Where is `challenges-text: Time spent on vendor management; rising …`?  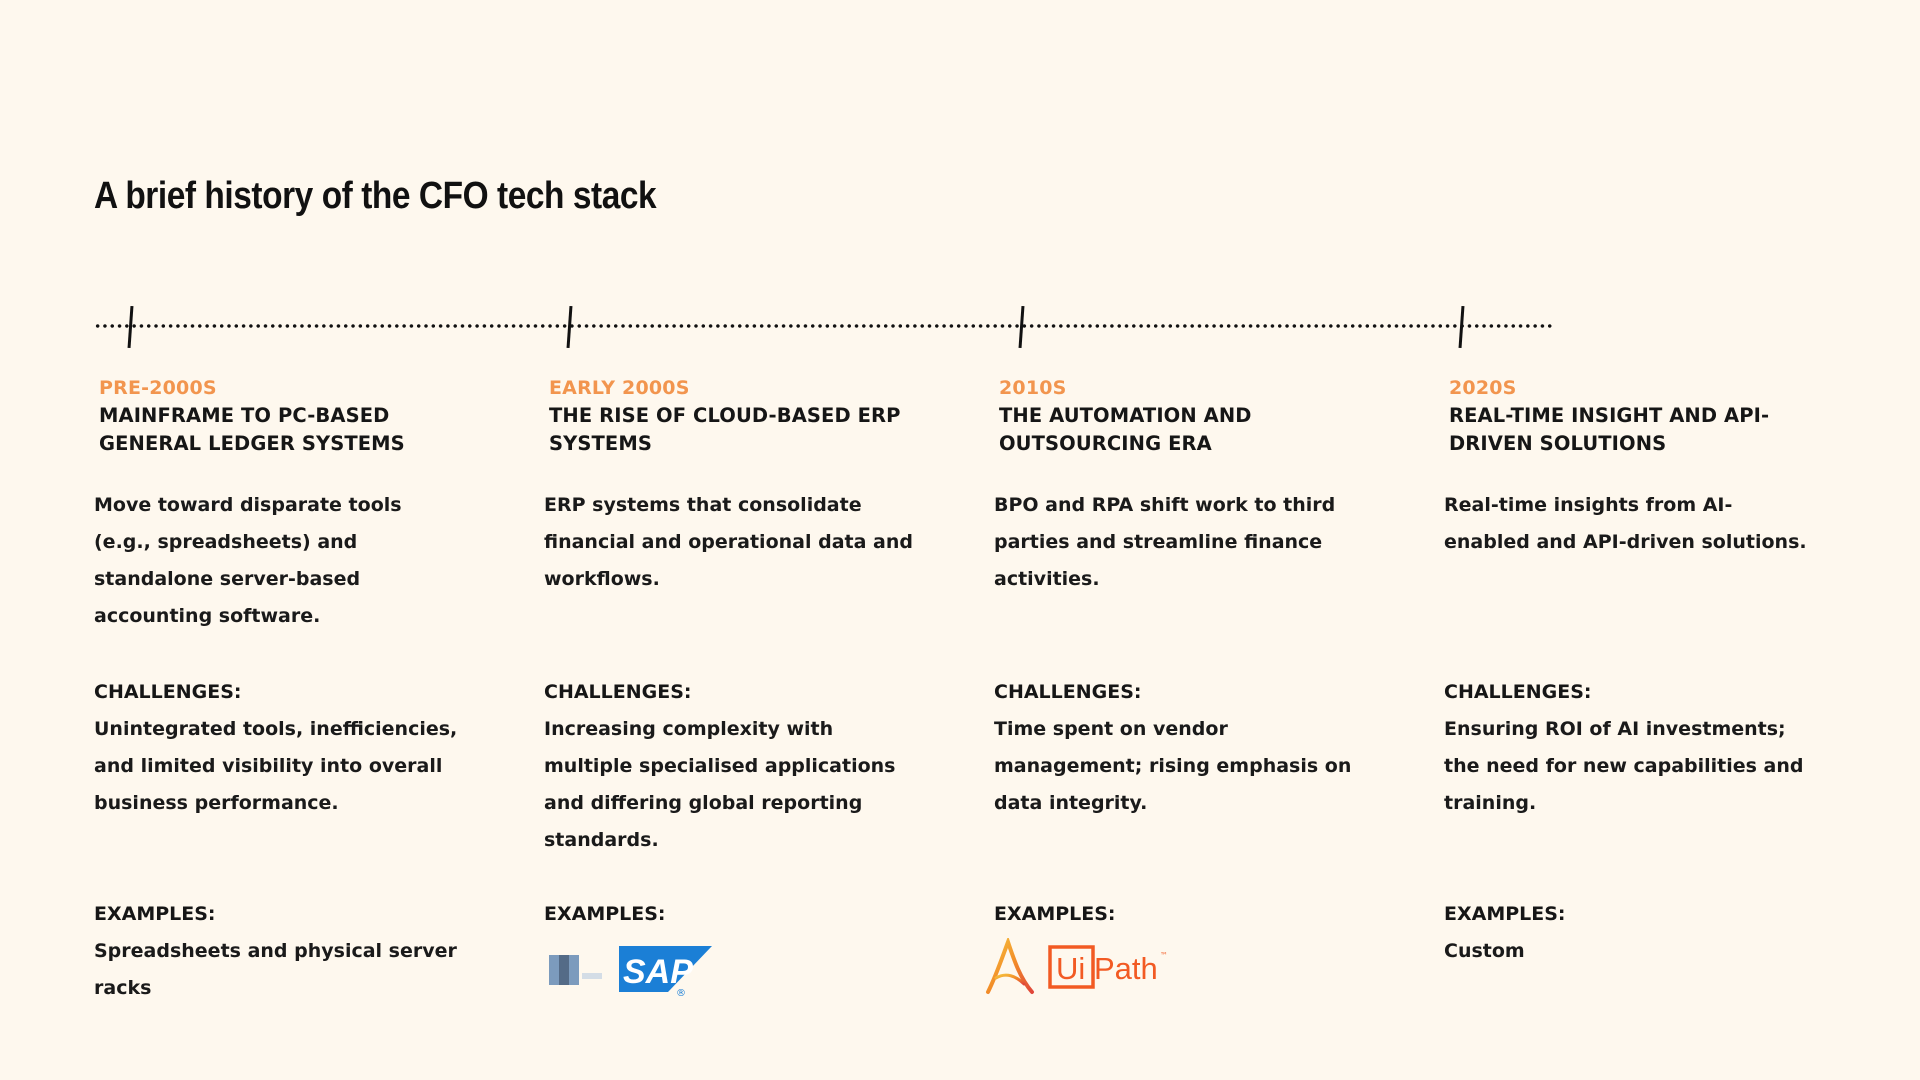
challenges-text: Time spent on vendor management; rising … is located at coordinates (1173, 766).